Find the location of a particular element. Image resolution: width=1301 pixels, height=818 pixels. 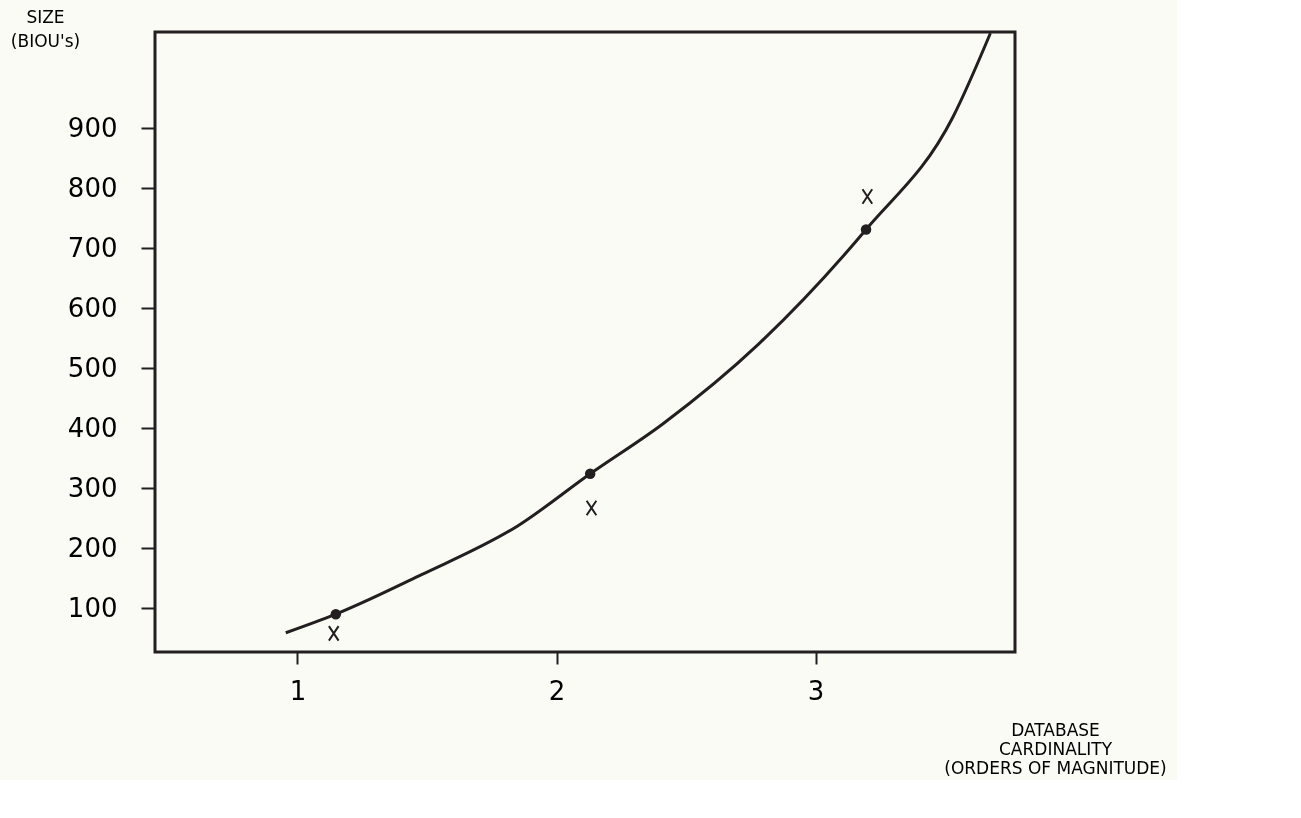

y-tick-label: 600 is located at coordinates (92, 307).